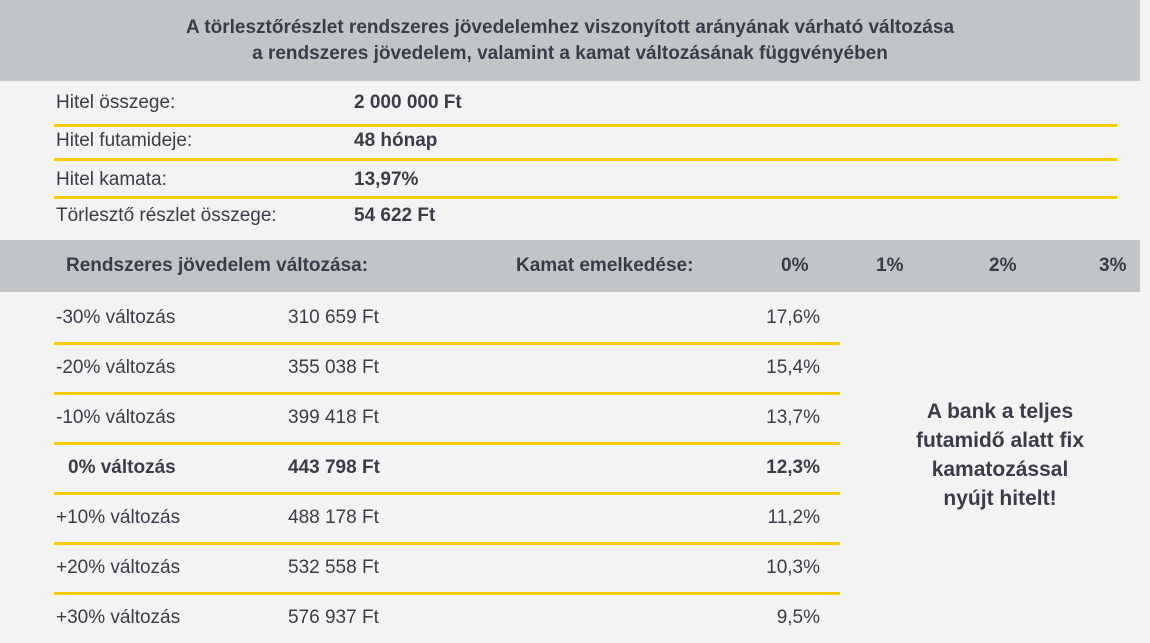 The width and height of the screenshot is (1150, 643). I want to click on income-change-cell: +10% változás, so click(118, 517).